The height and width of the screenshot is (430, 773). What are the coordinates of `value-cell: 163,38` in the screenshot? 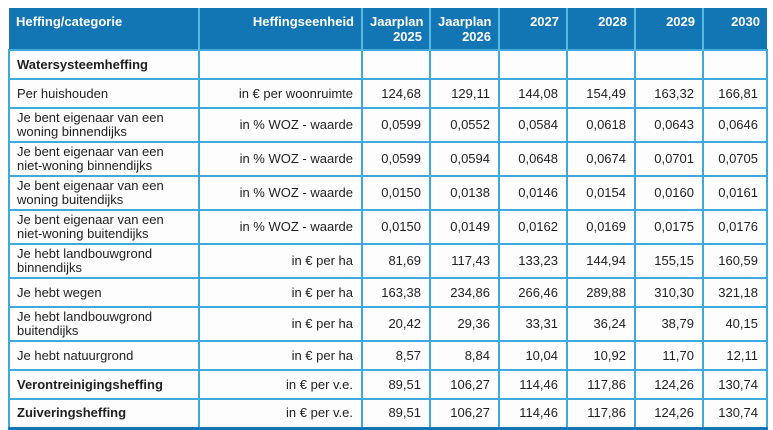 It's located at (396, 292).